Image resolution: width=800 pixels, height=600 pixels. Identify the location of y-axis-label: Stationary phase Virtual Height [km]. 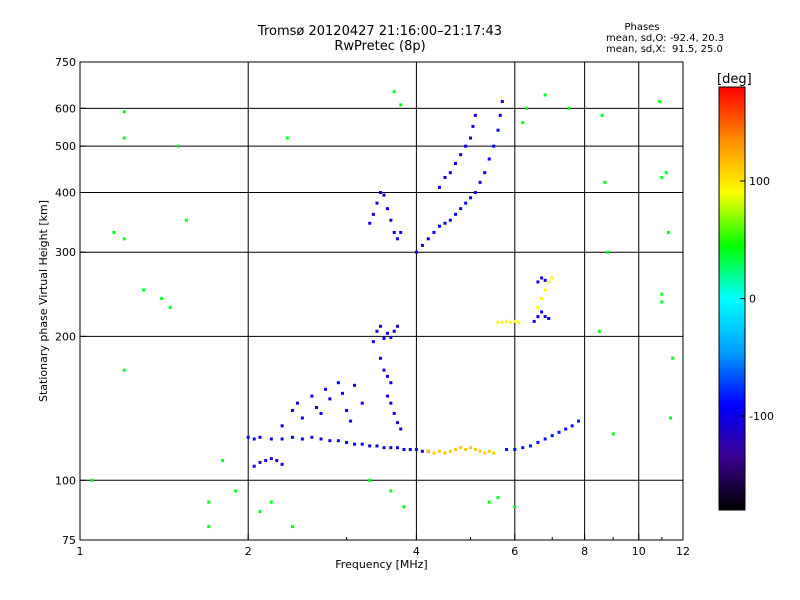
(43, 301).